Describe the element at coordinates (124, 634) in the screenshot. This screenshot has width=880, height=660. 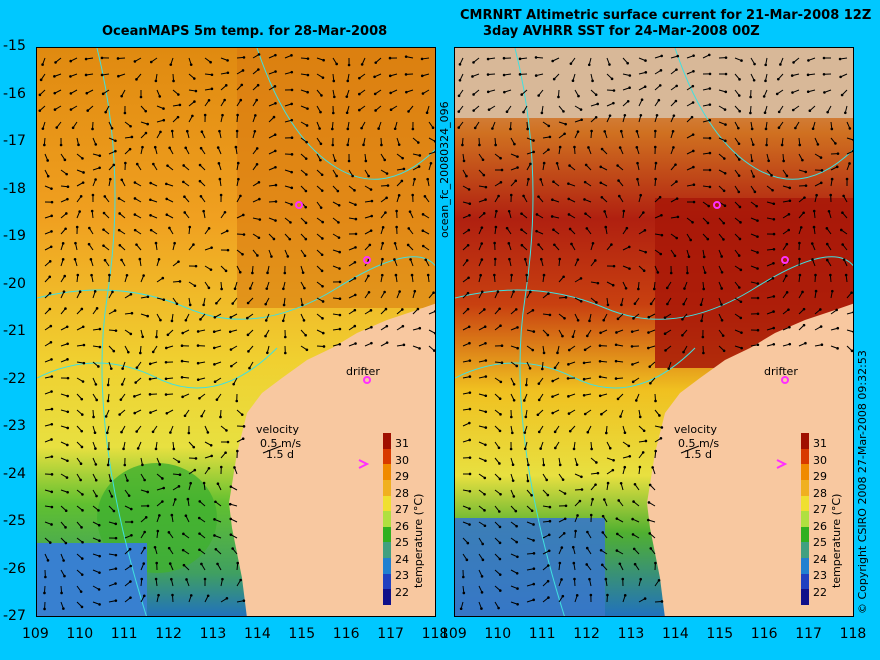
I see `longitude-tick: 111` at that location.